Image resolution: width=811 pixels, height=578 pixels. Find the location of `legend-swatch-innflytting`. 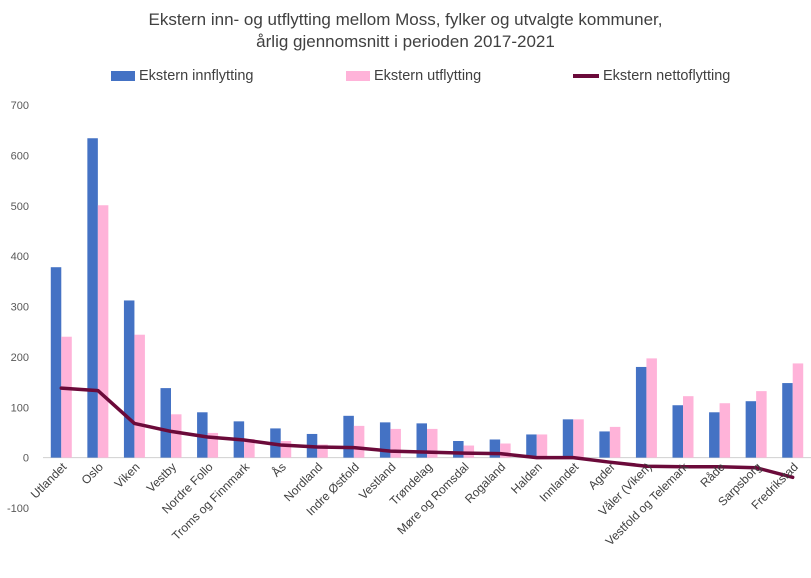

legend-swatch-innflytting is located at coordinates (123, 76).